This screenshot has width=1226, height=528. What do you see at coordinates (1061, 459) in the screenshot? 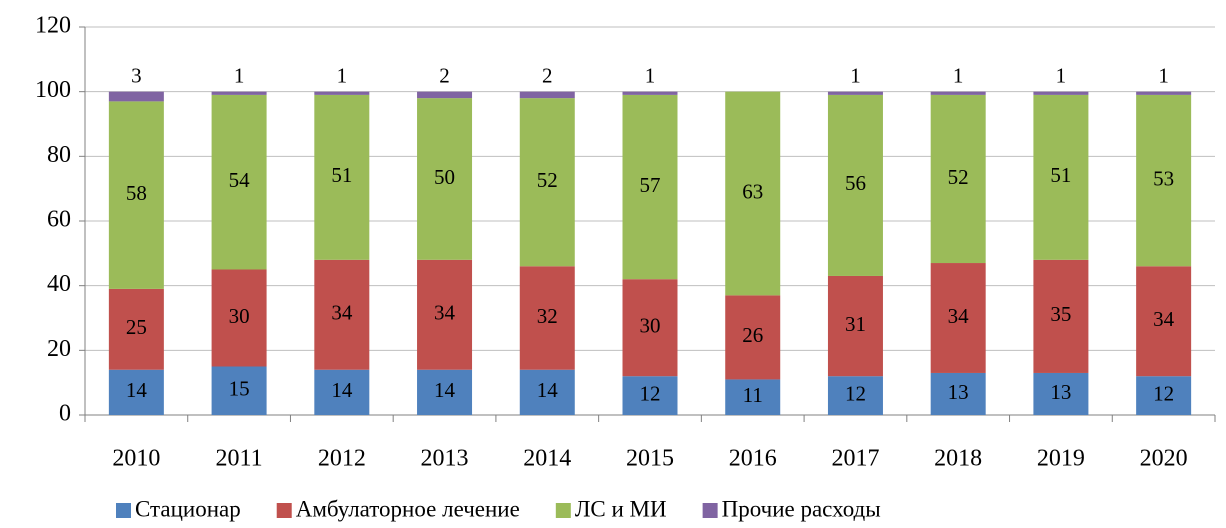
I see `x-tick-label: 2019` at bounding box center [1061, 459].